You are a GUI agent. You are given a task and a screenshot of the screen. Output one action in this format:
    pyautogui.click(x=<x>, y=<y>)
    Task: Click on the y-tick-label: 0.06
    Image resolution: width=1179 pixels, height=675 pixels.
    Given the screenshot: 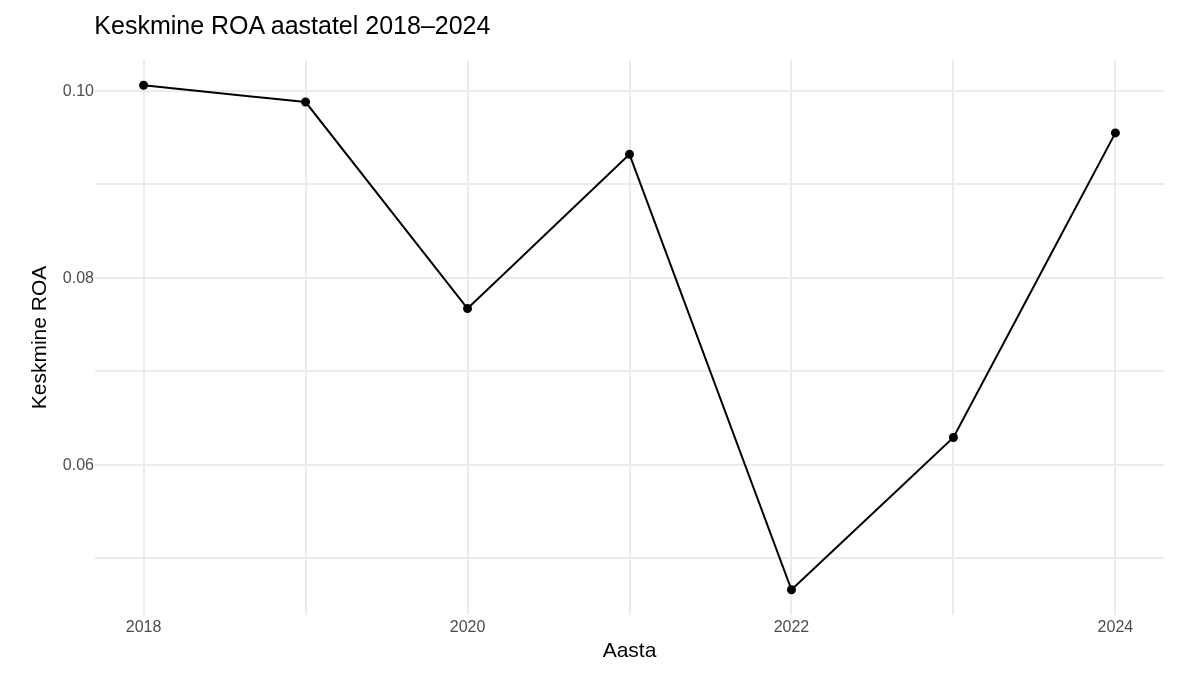 What is the action you would take?
    pyautogui.click(x=78, y=465)
    